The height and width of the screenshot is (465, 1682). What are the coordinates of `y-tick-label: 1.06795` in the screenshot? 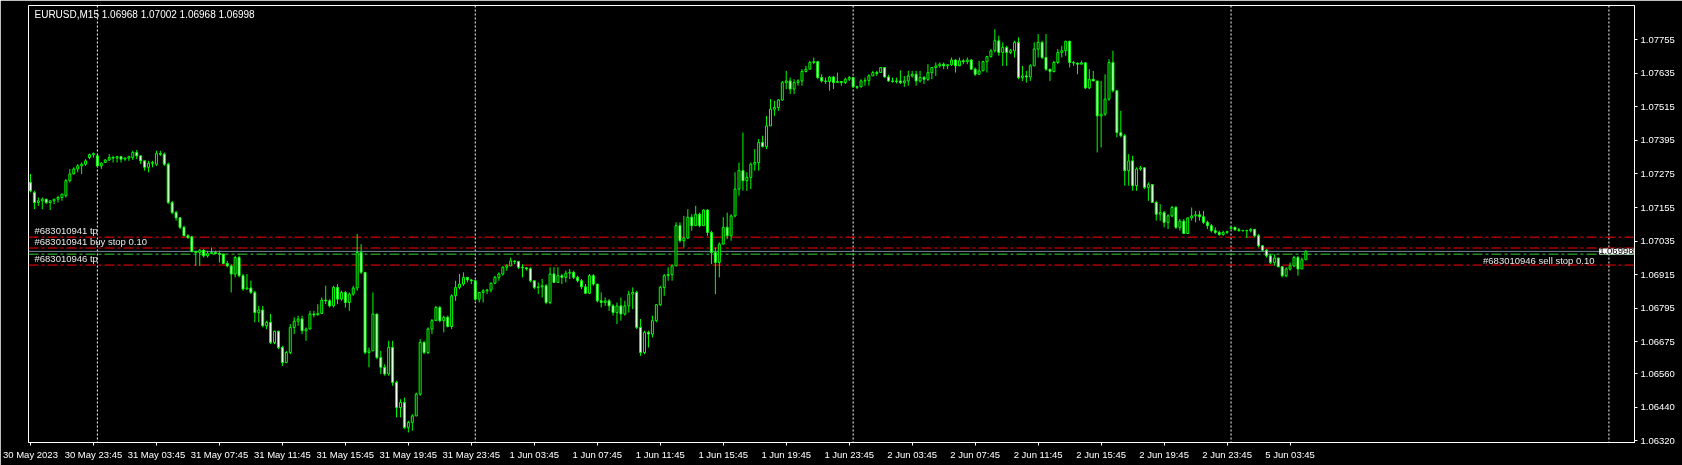 It's located at (1657, 308).